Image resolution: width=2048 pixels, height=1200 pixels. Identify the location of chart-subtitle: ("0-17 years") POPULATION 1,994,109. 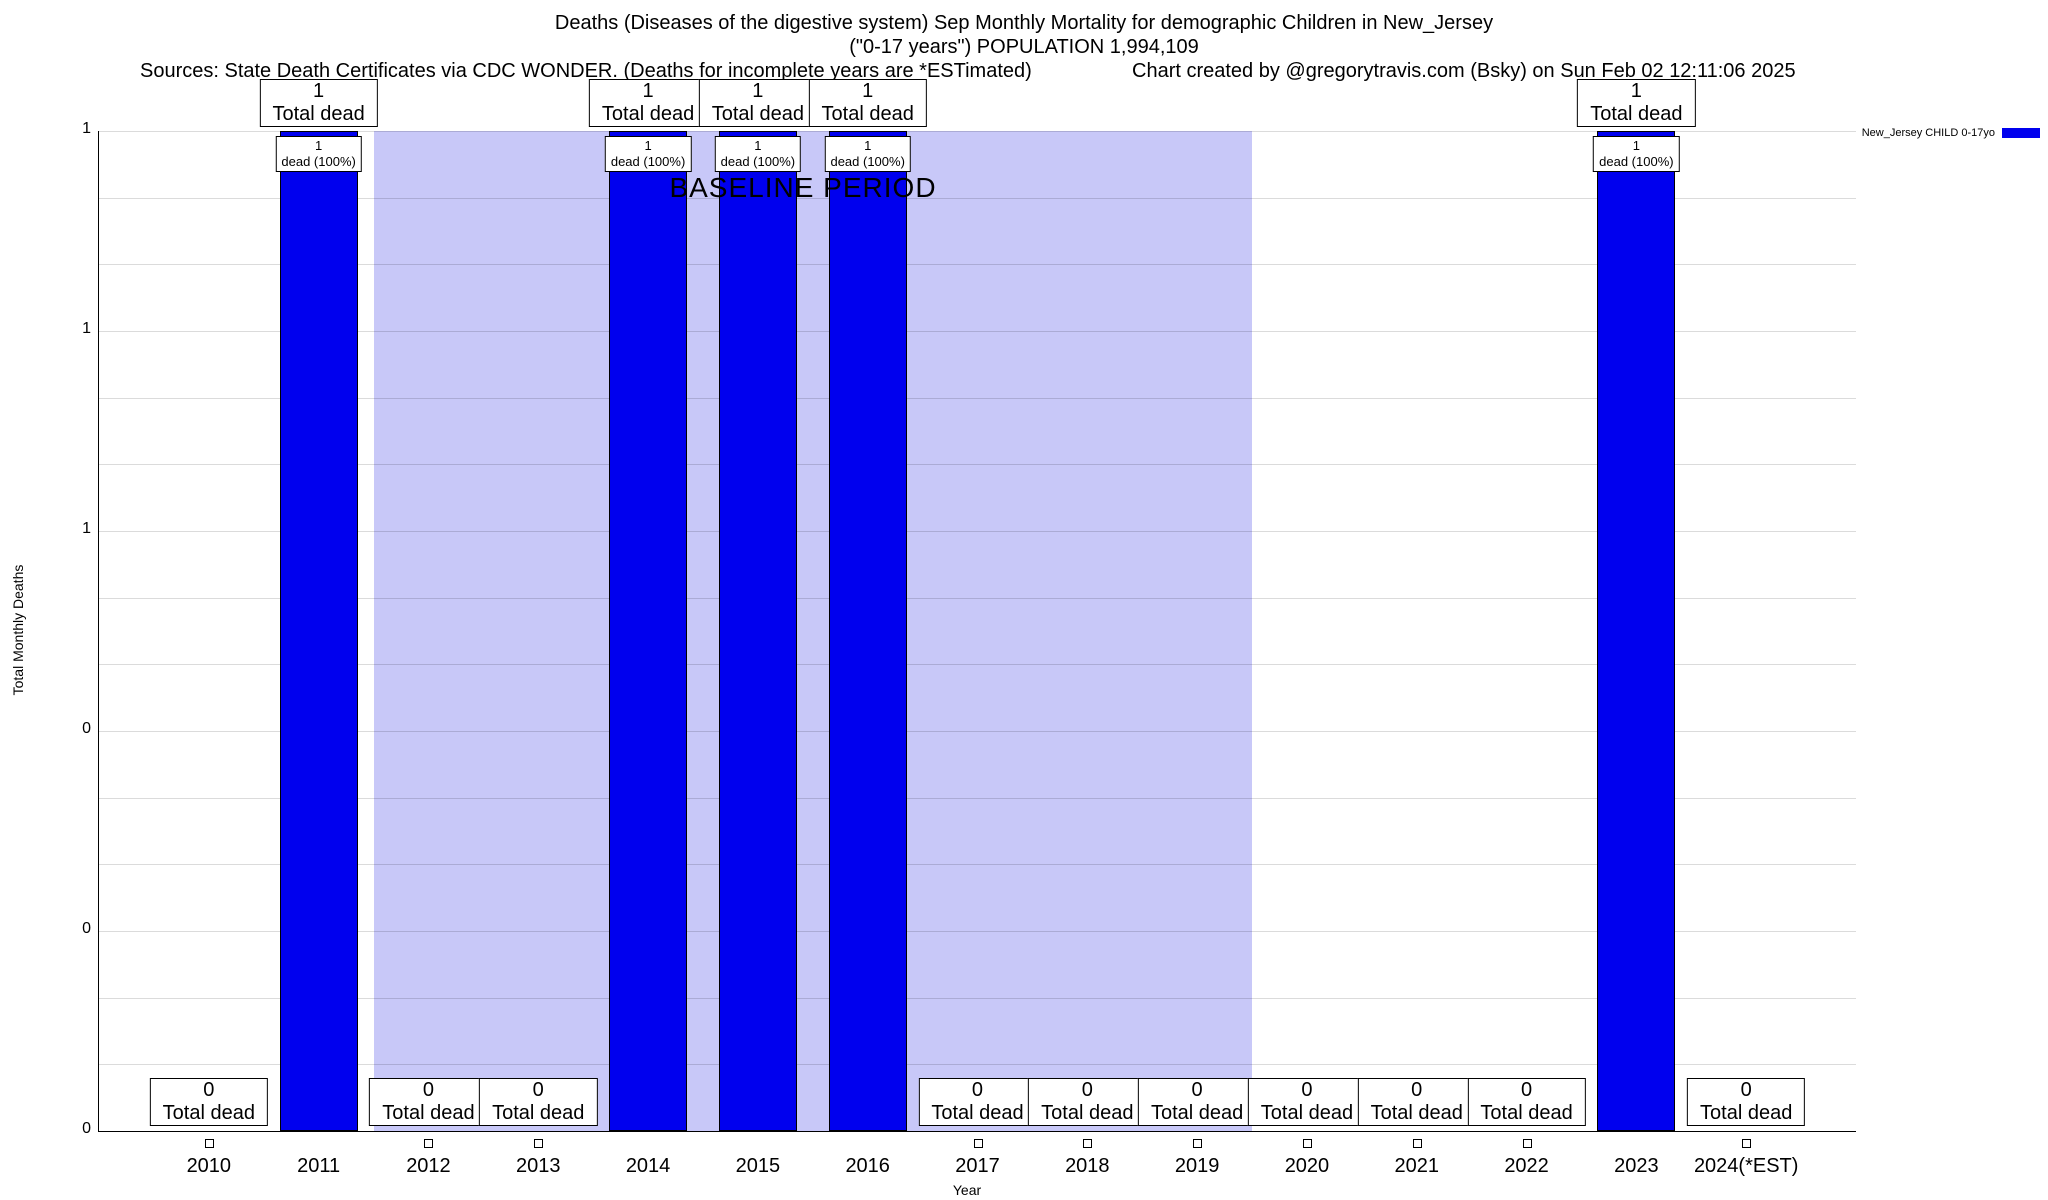
(1024, 47).